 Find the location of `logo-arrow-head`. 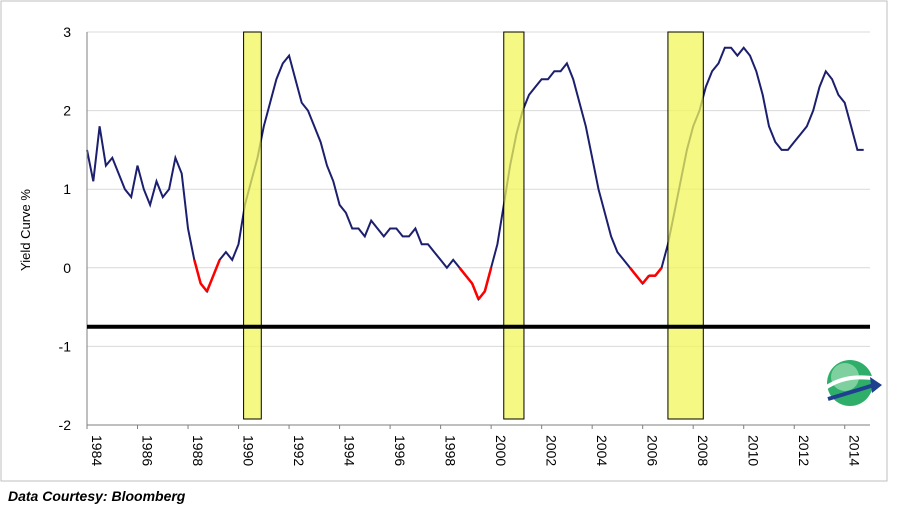

logo-arrow-head is located at coordinates (876, 385).